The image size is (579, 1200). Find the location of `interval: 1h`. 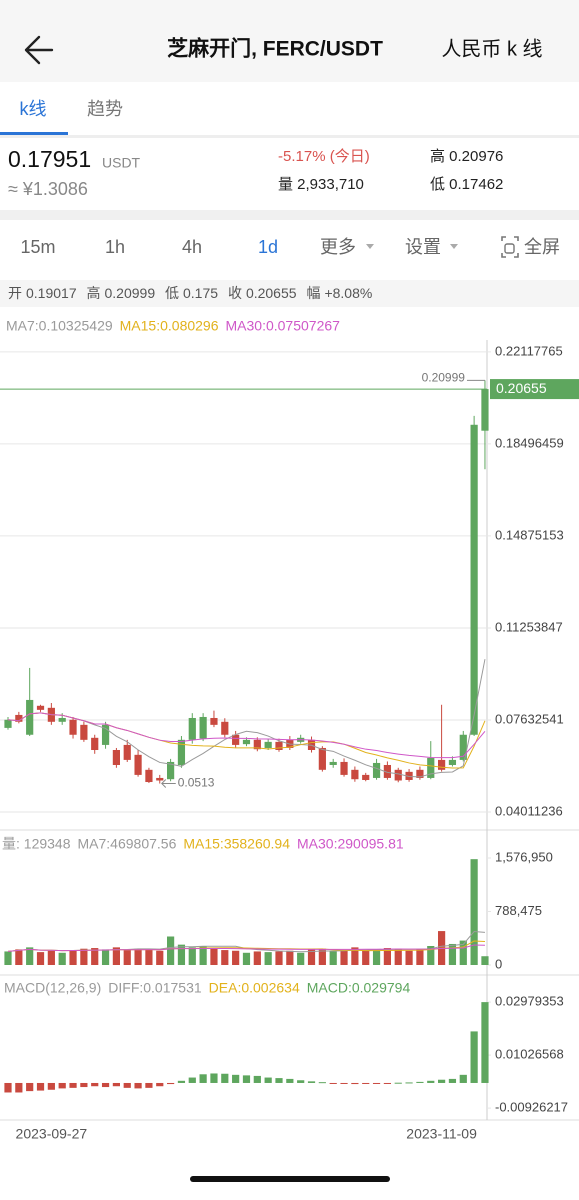

interval: 1h is located at coordinates (115, 247).